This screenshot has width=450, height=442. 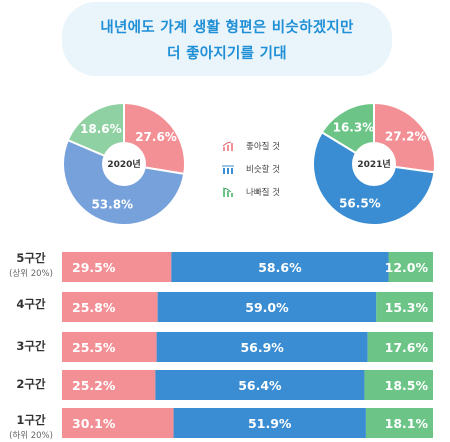 What do you see at coordinates (263, 193) in the screenshot?
I see `legend-label-worse: 나빠질 것` at bounding box center [263, 193].